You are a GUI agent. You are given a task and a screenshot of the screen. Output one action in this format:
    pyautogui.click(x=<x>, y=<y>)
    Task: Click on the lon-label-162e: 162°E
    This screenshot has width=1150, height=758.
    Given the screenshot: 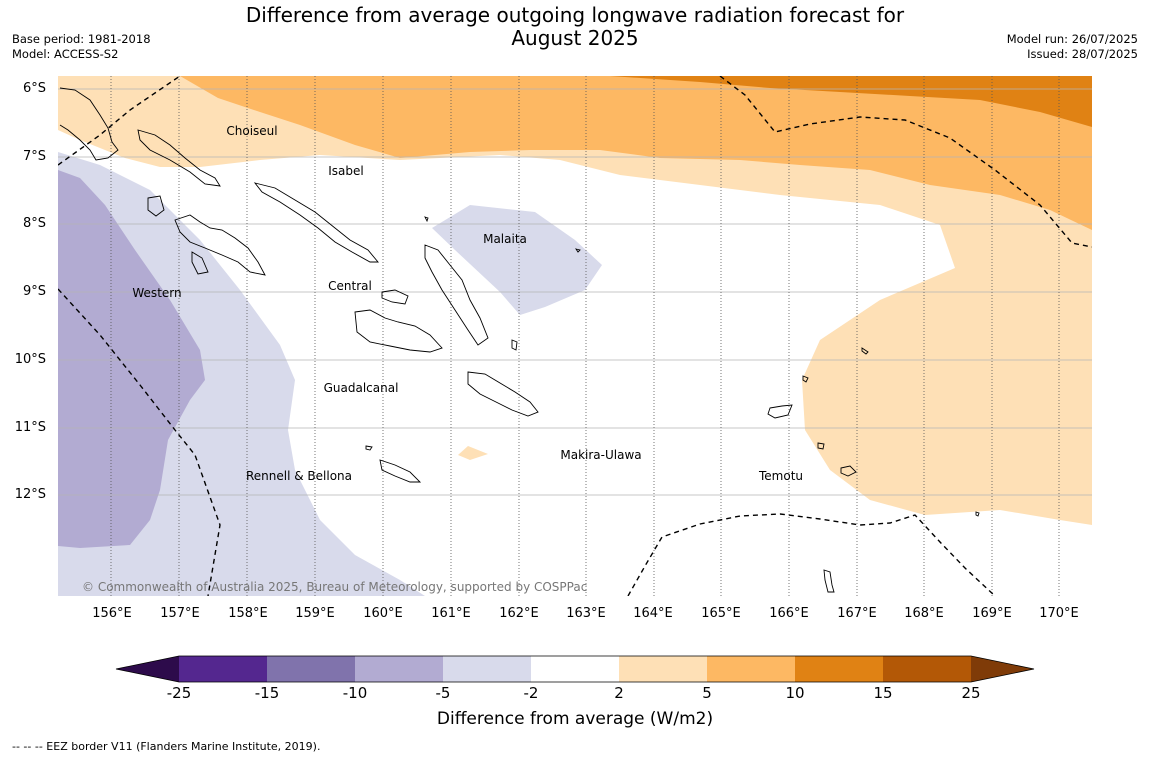 What is the action you would take?
    pyautogui.click(x=519, y=613)
    